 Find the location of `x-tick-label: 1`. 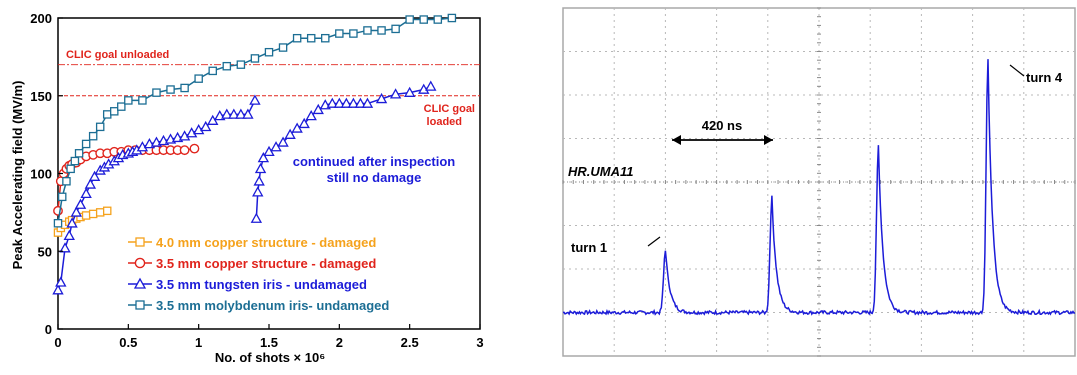

x-tick-label: 1 is located at coordinates (198, 342).